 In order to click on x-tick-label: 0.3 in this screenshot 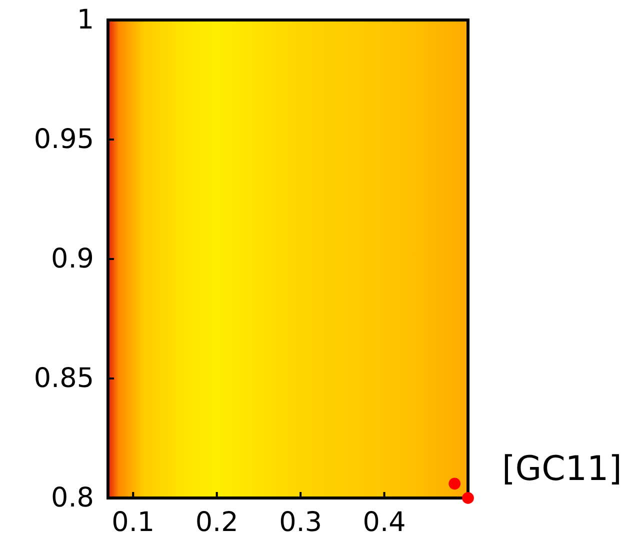, I will do `click(300, 522)`.